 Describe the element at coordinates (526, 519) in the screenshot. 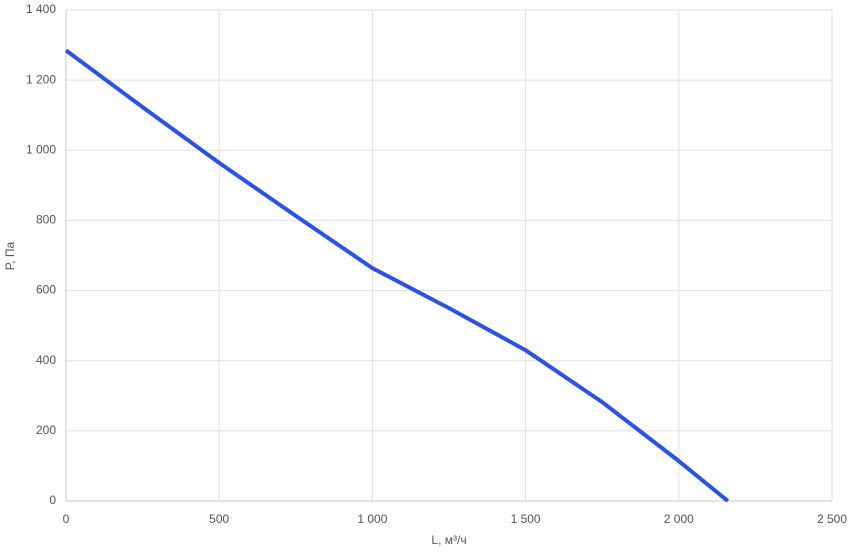

I see `x-tick-label: 1 500` at that location.